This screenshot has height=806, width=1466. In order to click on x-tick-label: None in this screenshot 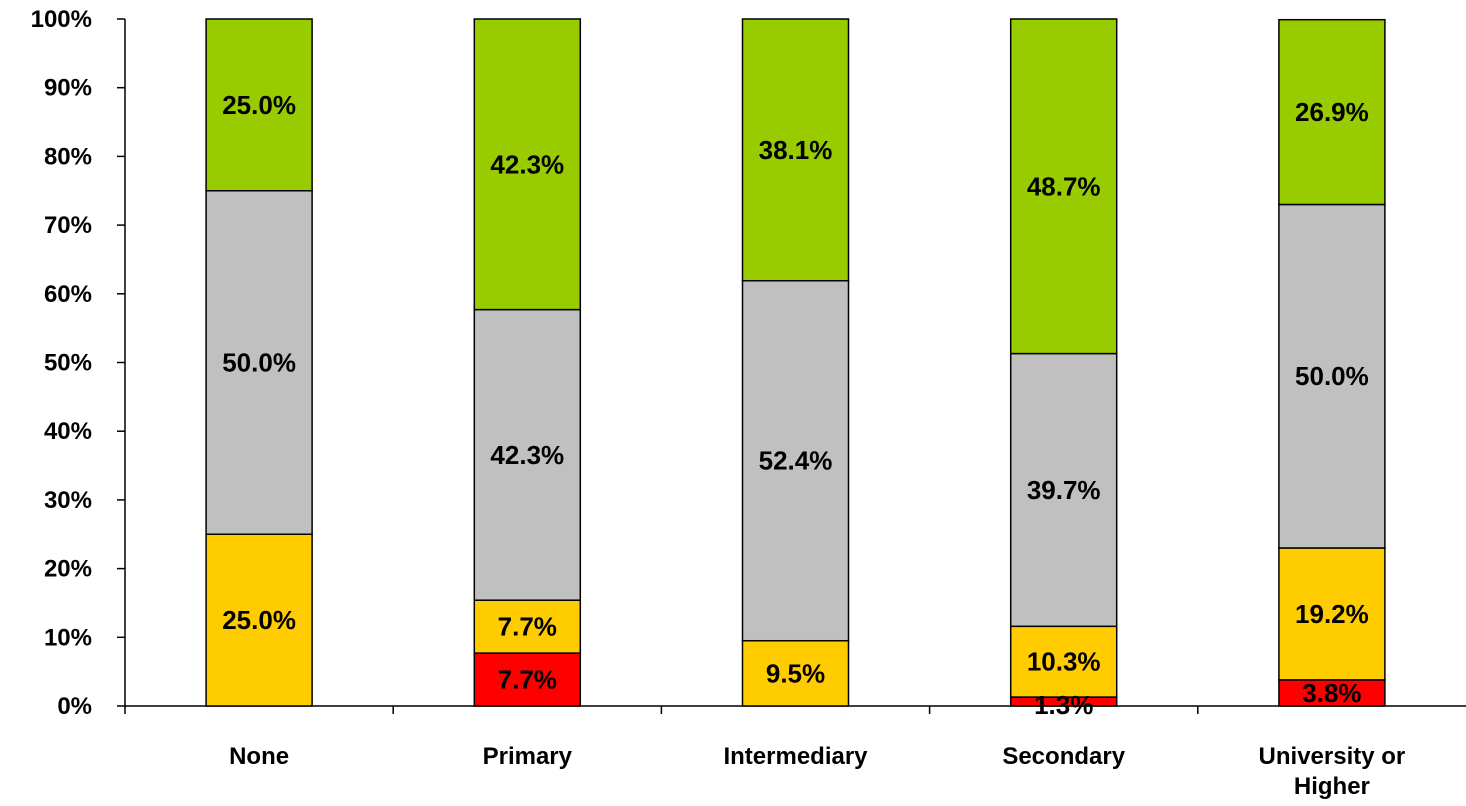, I will do `click(259, 756)`.